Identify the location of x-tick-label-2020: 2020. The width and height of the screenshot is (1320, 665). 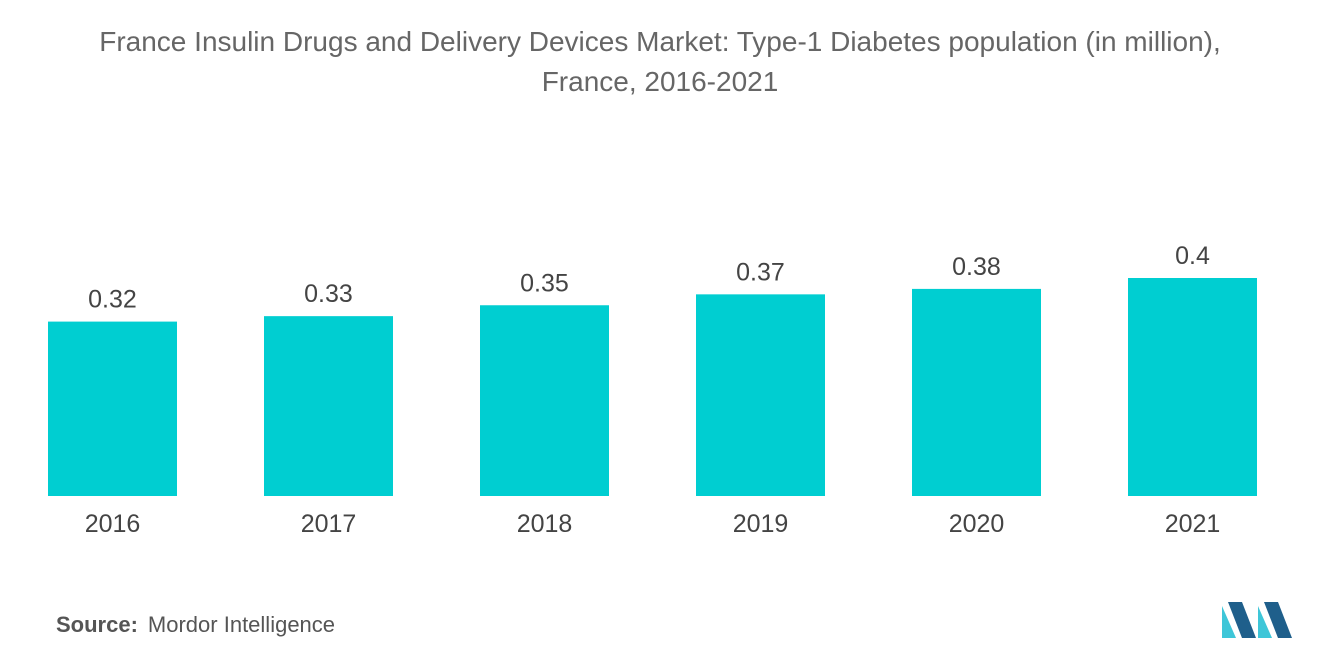
(977, 524).